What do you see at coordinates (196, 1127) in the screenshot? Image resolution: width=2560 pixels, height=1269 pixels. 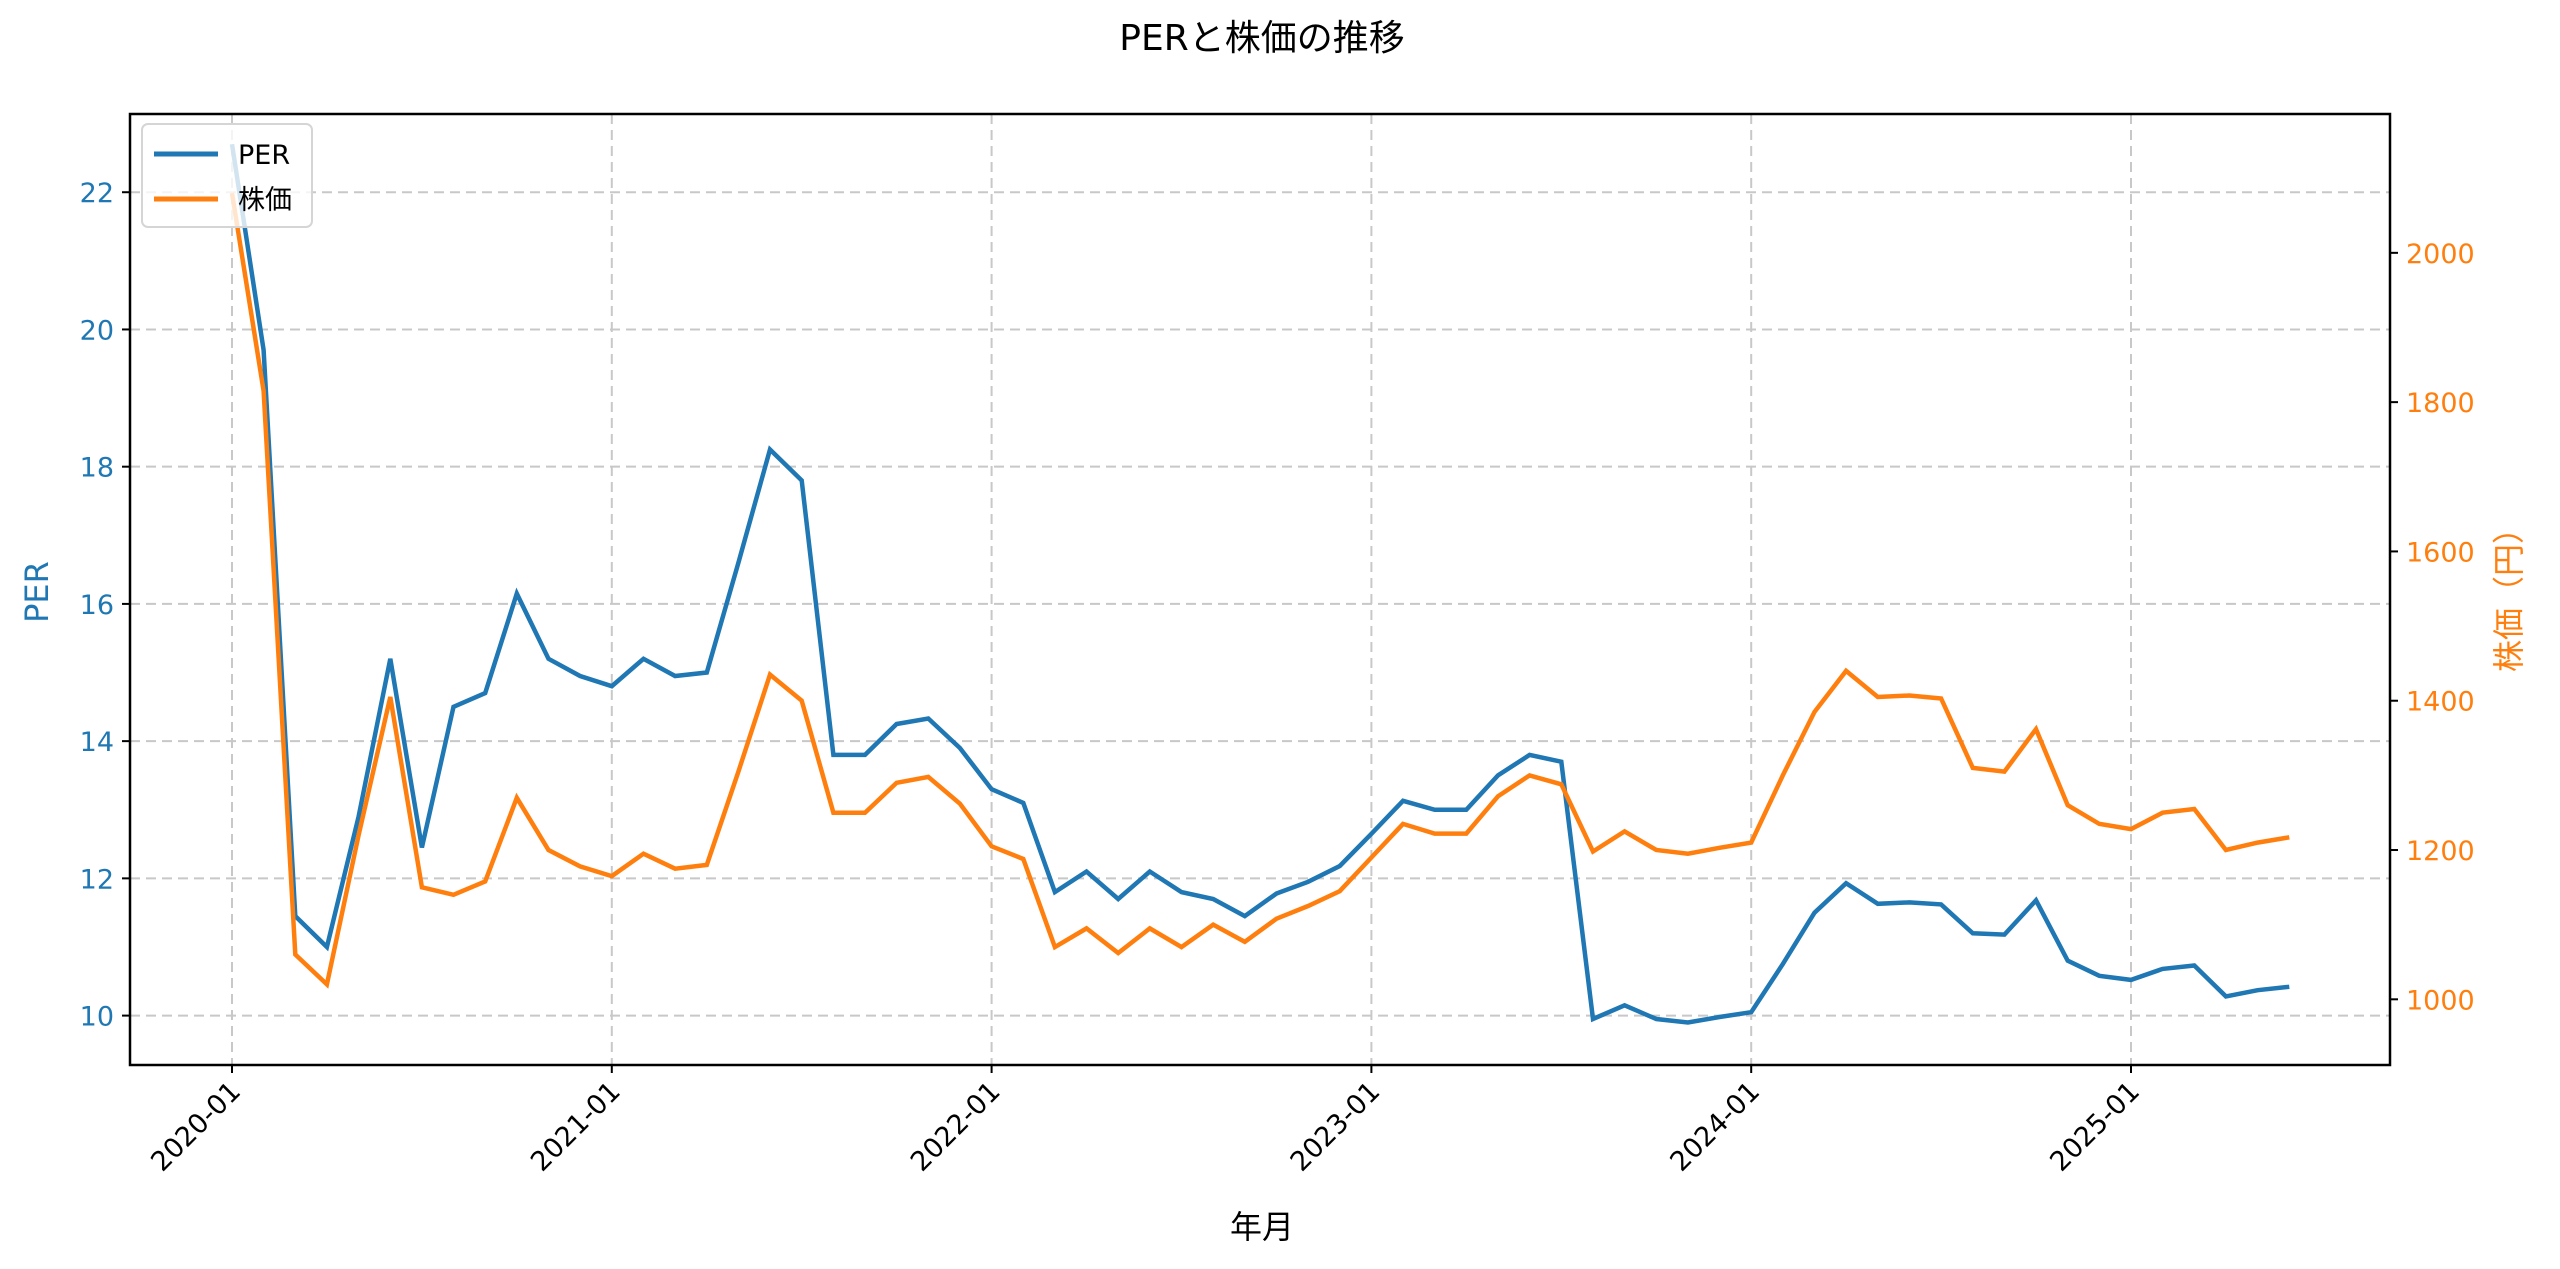 I see `x-tick-label: 2020-01` at bounding box center [196, 1127].